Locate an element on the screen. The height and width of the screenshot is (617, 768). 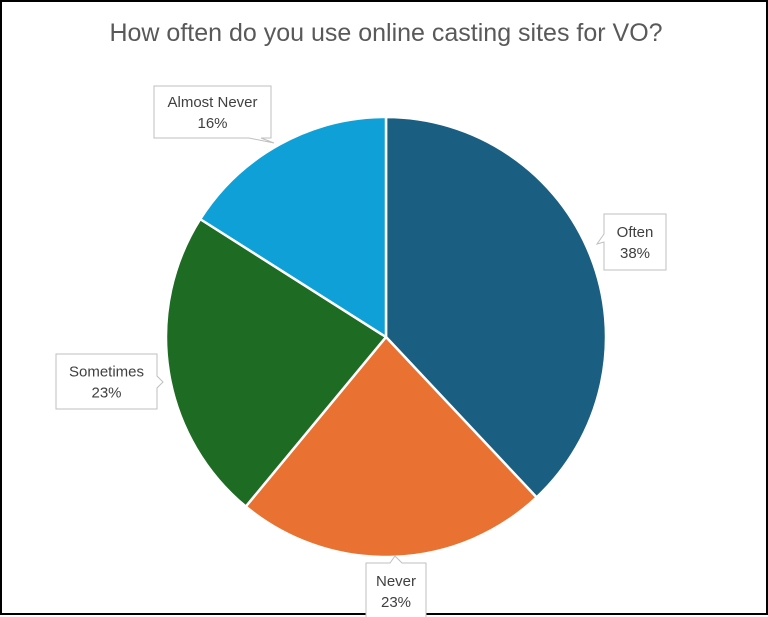
data-label-sometimes: Sometimes 23% is located at coordinates (109, 381).